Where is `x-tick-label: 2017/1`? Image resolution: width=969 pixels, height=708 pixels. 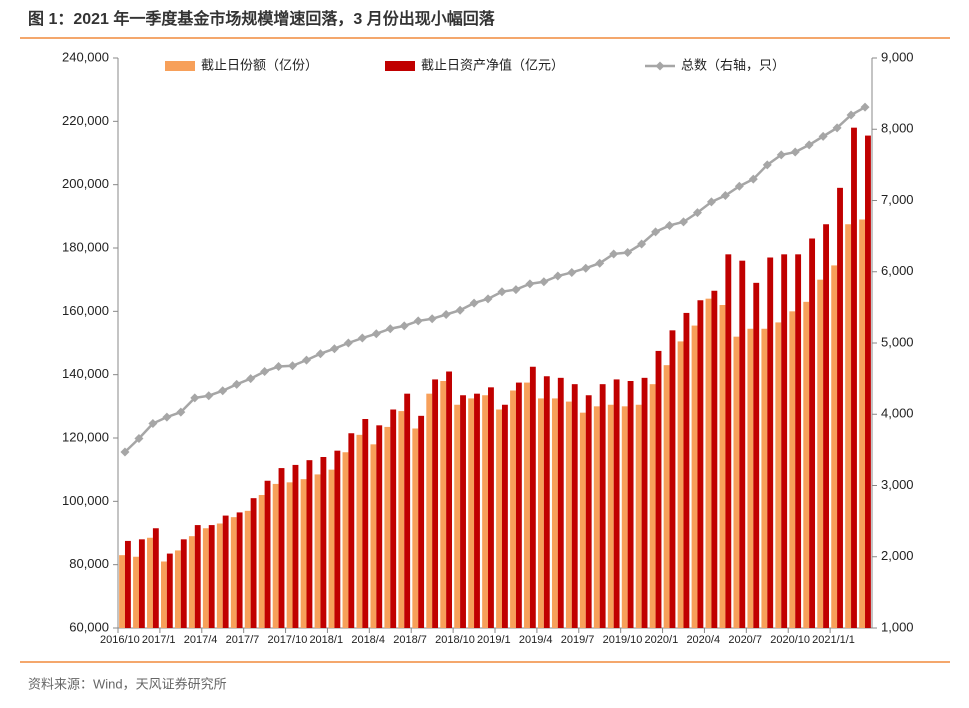
x-tick-label: 2017/1 is located at coordinates (159, 640).